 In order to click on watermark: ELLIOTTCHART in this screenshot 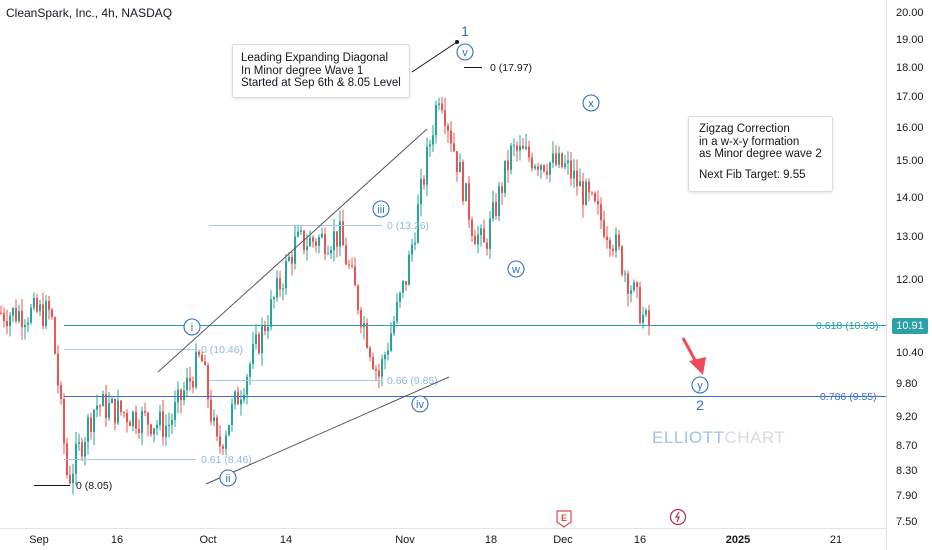, I will do `click(718, 438)`.